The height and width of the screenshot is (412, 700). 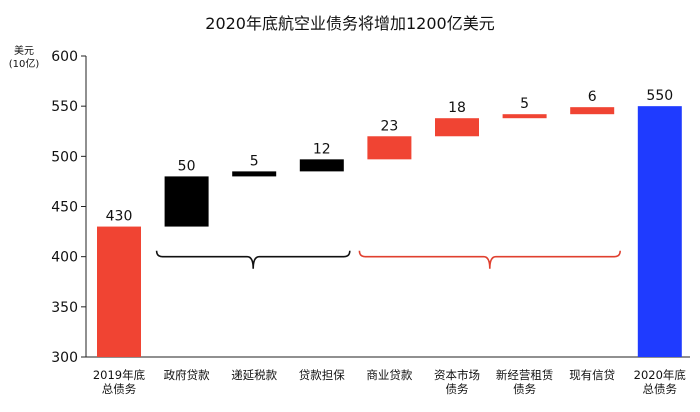 What do you see at coordinates (254, 375) in the screenshot?
I see `category-label: 递延税款` at bounding box center [254, 375].